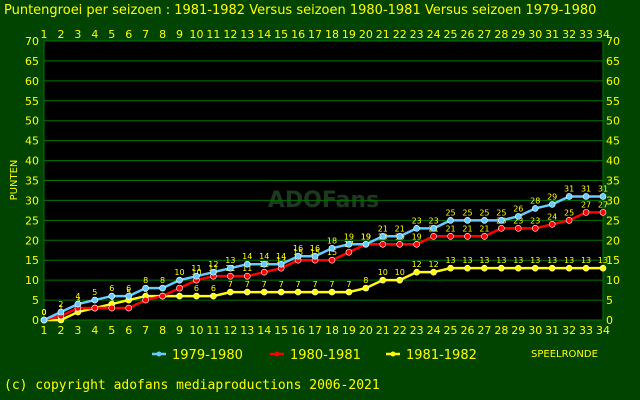  I want to click on data-label: 0, so click(43, 312).